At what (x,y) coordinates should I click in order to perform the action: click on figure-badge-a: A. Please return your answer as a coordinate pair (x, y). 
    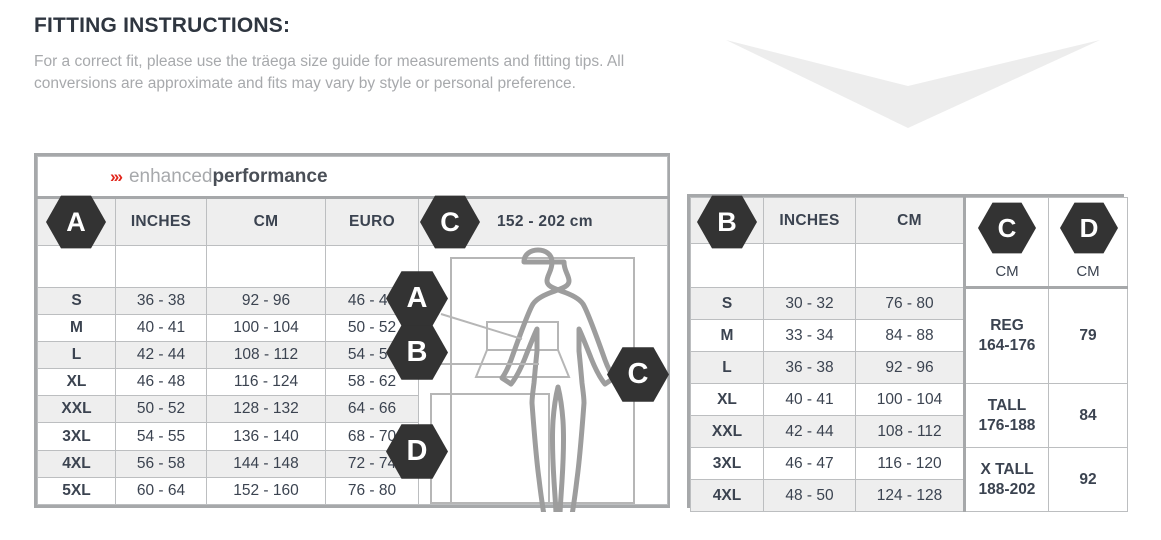
    Looking at the image, I should click on (417, 298).